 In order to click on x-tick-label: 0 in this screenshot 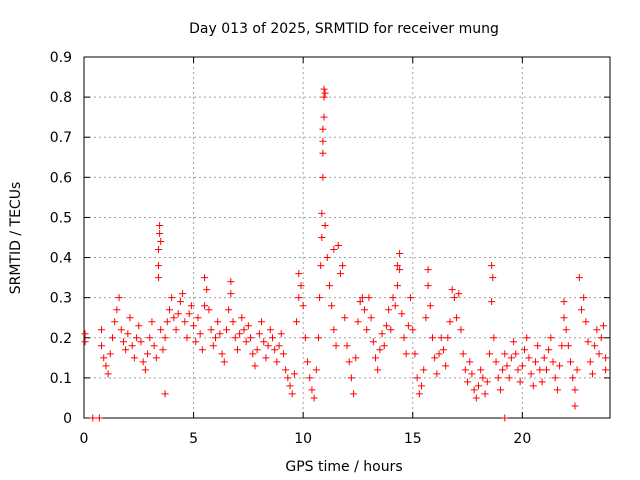, I will do `click(84, 439)`.